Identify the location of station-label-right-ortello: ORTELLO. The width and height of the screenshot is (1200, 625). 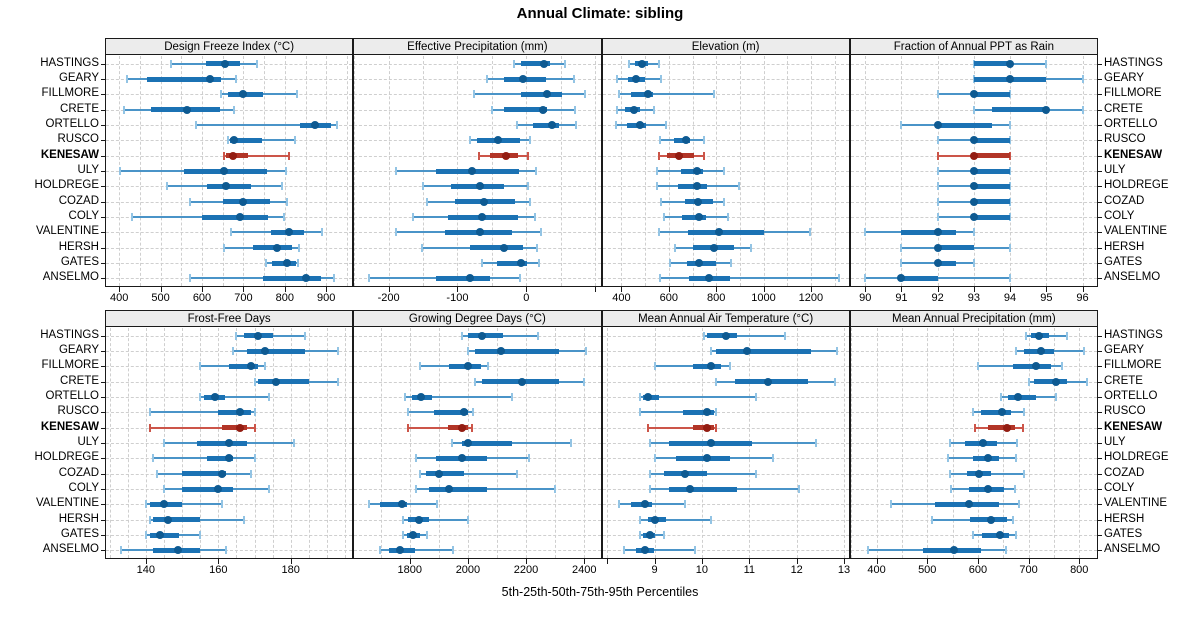
(1131, 396).